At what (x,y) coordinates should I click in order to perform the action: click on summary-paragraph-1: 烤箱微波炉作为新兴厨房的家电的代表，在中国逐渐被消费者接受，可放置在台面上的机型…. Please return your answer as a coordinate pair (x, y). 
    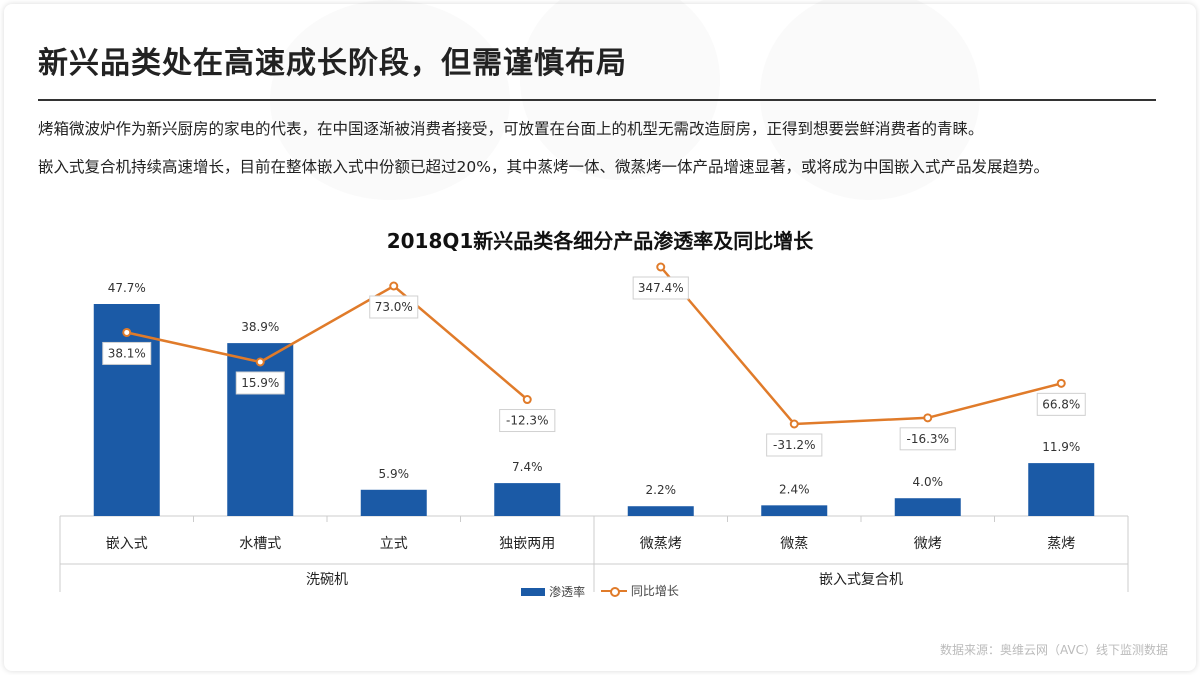
    Looking at the image, I should click on (511, 129).